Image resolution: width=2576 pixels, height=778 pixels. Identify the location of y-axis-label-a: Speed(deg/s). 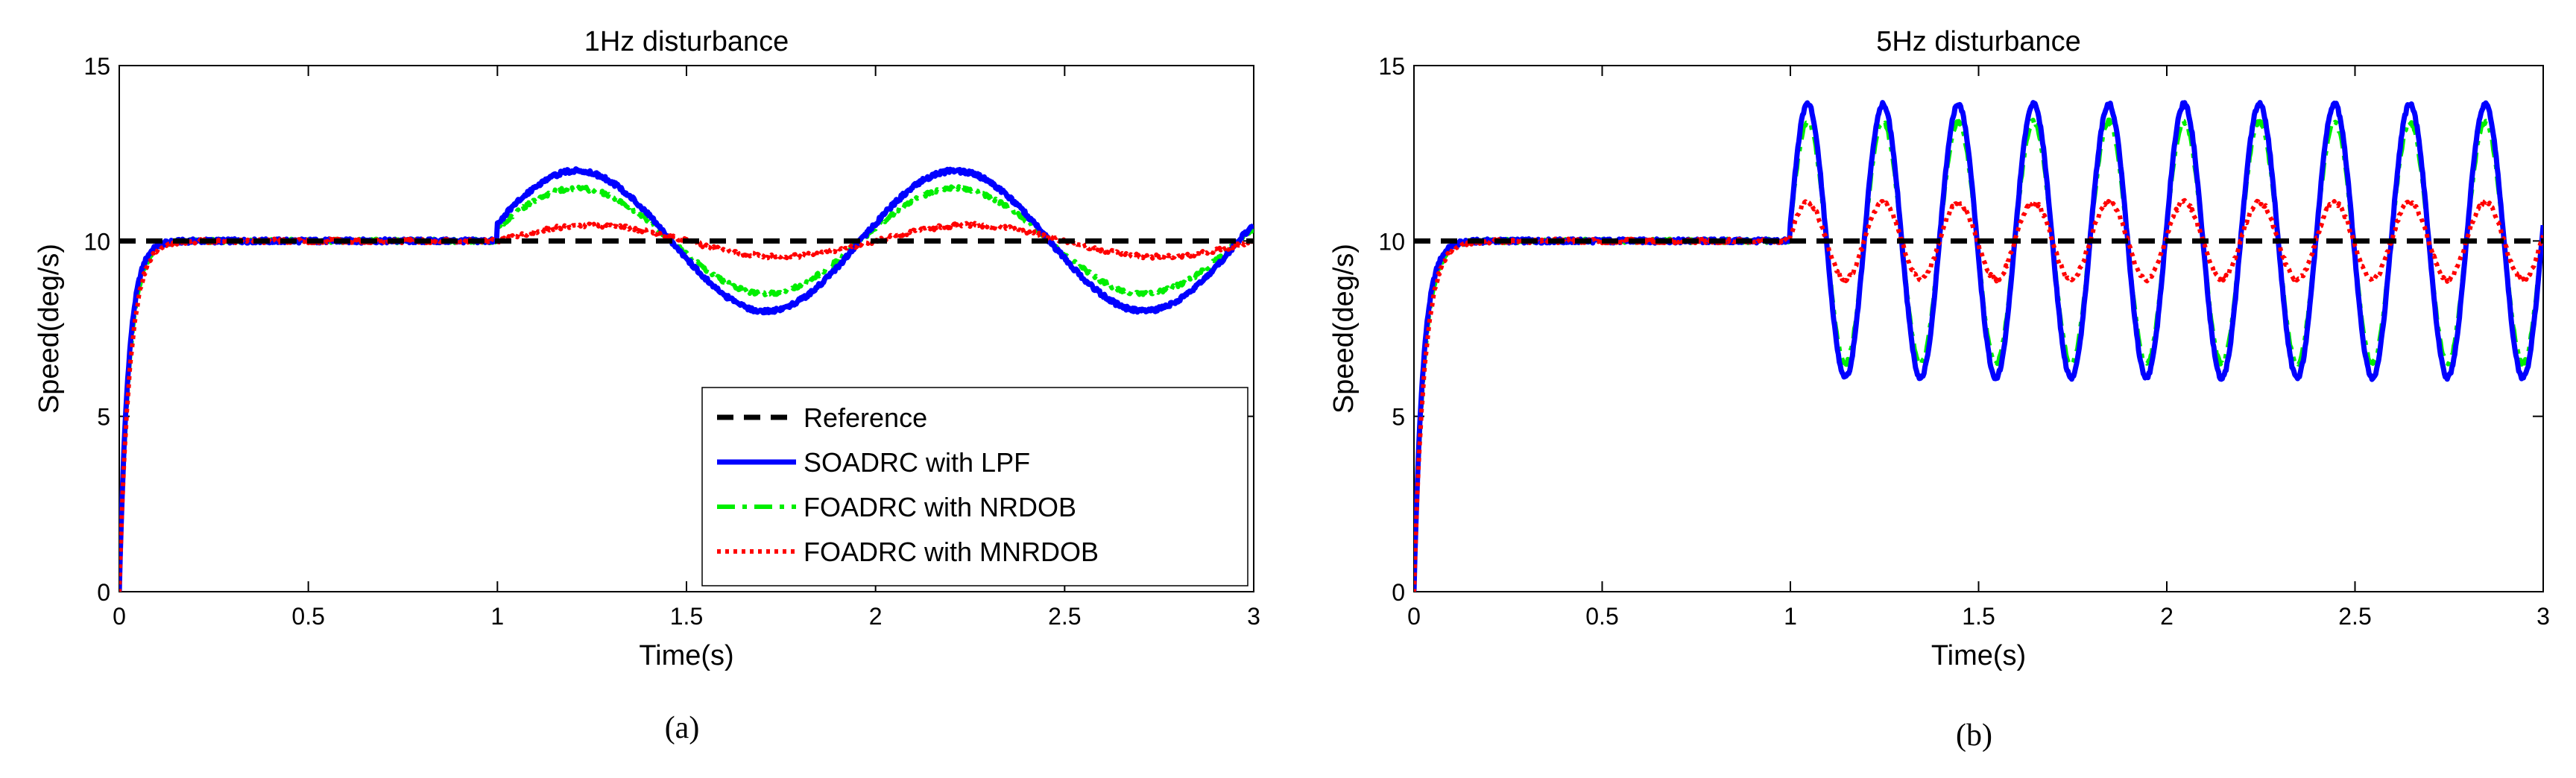
(50, 329).